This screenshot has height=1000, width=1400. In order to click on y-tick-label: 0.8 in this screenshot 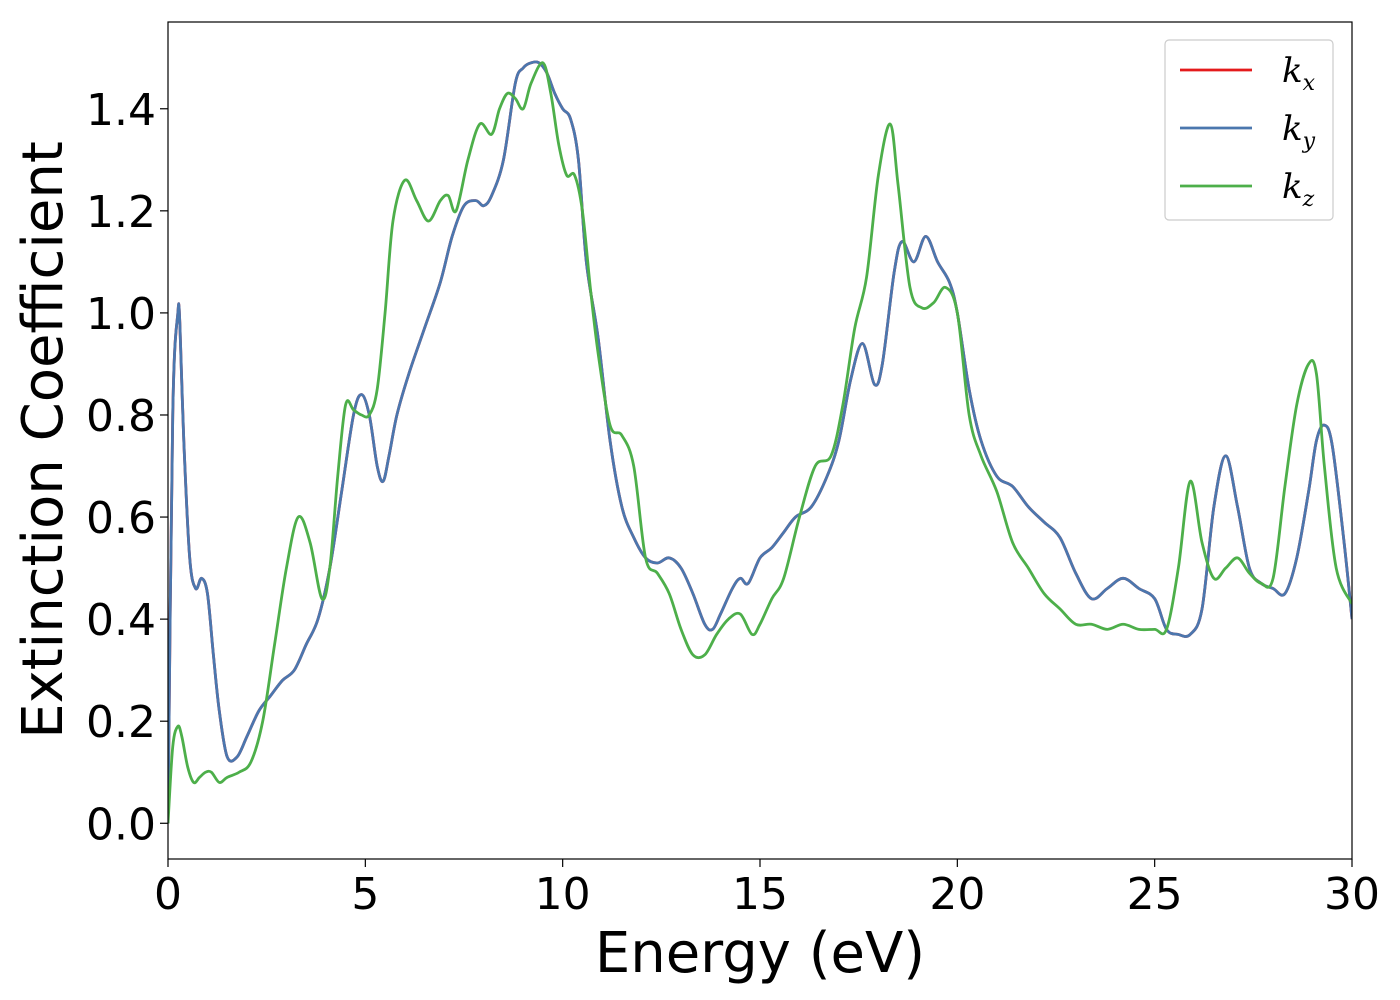, I will do `click(121, 416)`.